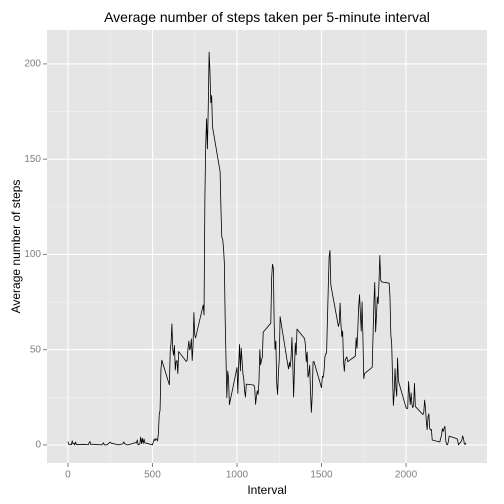 This screenshot has width=504, height=504. Describe the element at coordinates (16, 247) in the screenshot. I see `y-axis-title: Average number of steps` at that location.